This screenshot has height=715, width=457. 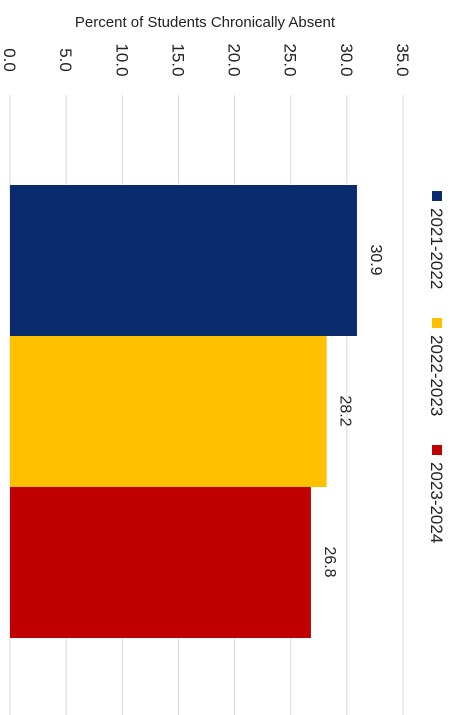 I want to click on legend-swatch-2021-2022, so click(x=437, y=196).